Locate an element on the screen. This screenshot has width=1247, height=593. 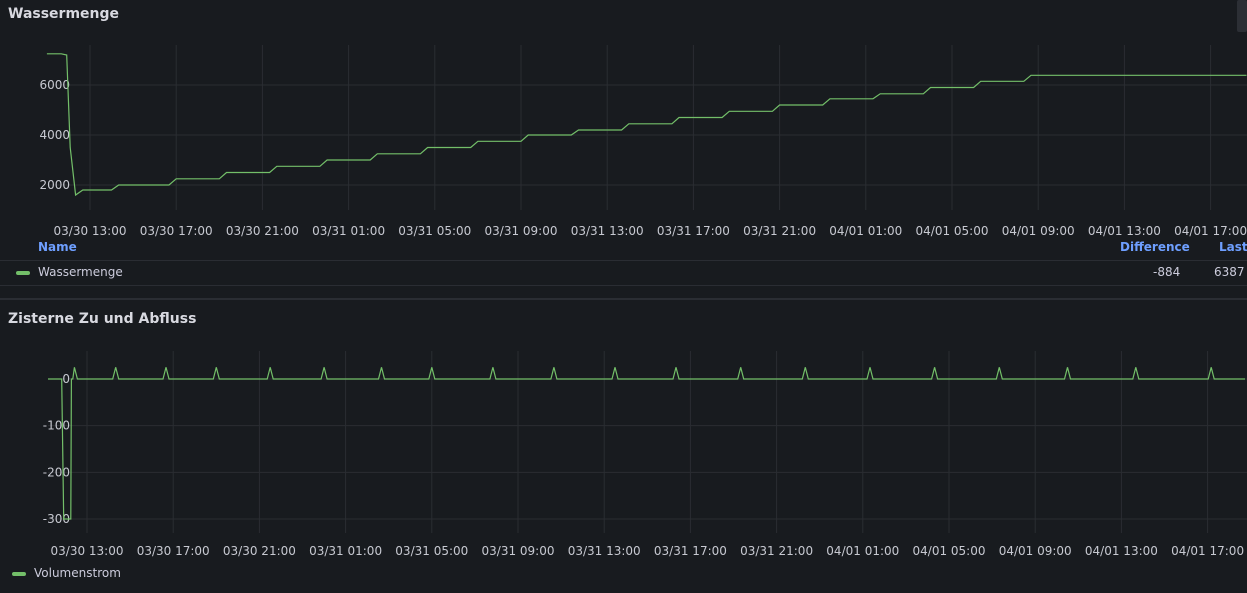
legend-series-name: Wassermenge is located at coordinates (80, 272).